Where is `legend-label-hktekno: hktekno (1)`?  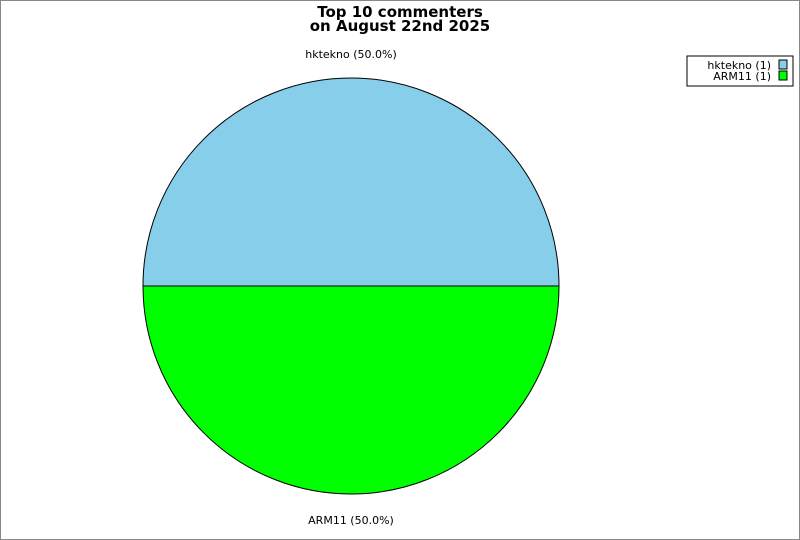 legend-label-hktekno: hktekno (1) is located at coordinates (739, 65).